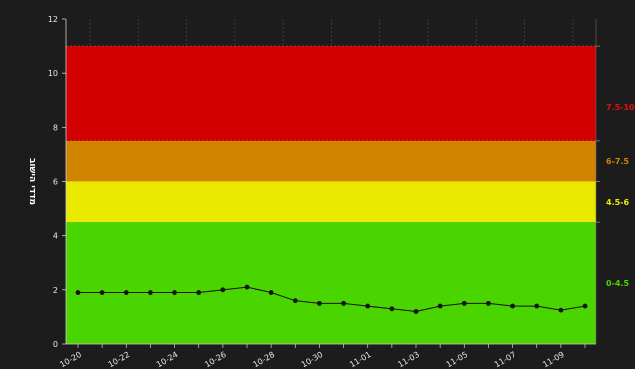 This screenshot has width=635, height=369. I want to click on band-label-4.5-6: 4.5-6, so click(617, 202).